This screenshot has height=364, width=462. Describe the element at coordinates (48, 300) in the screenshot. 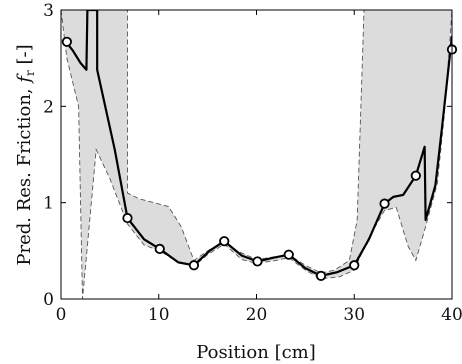

I see `y-tick-label-0: 0` at that location.